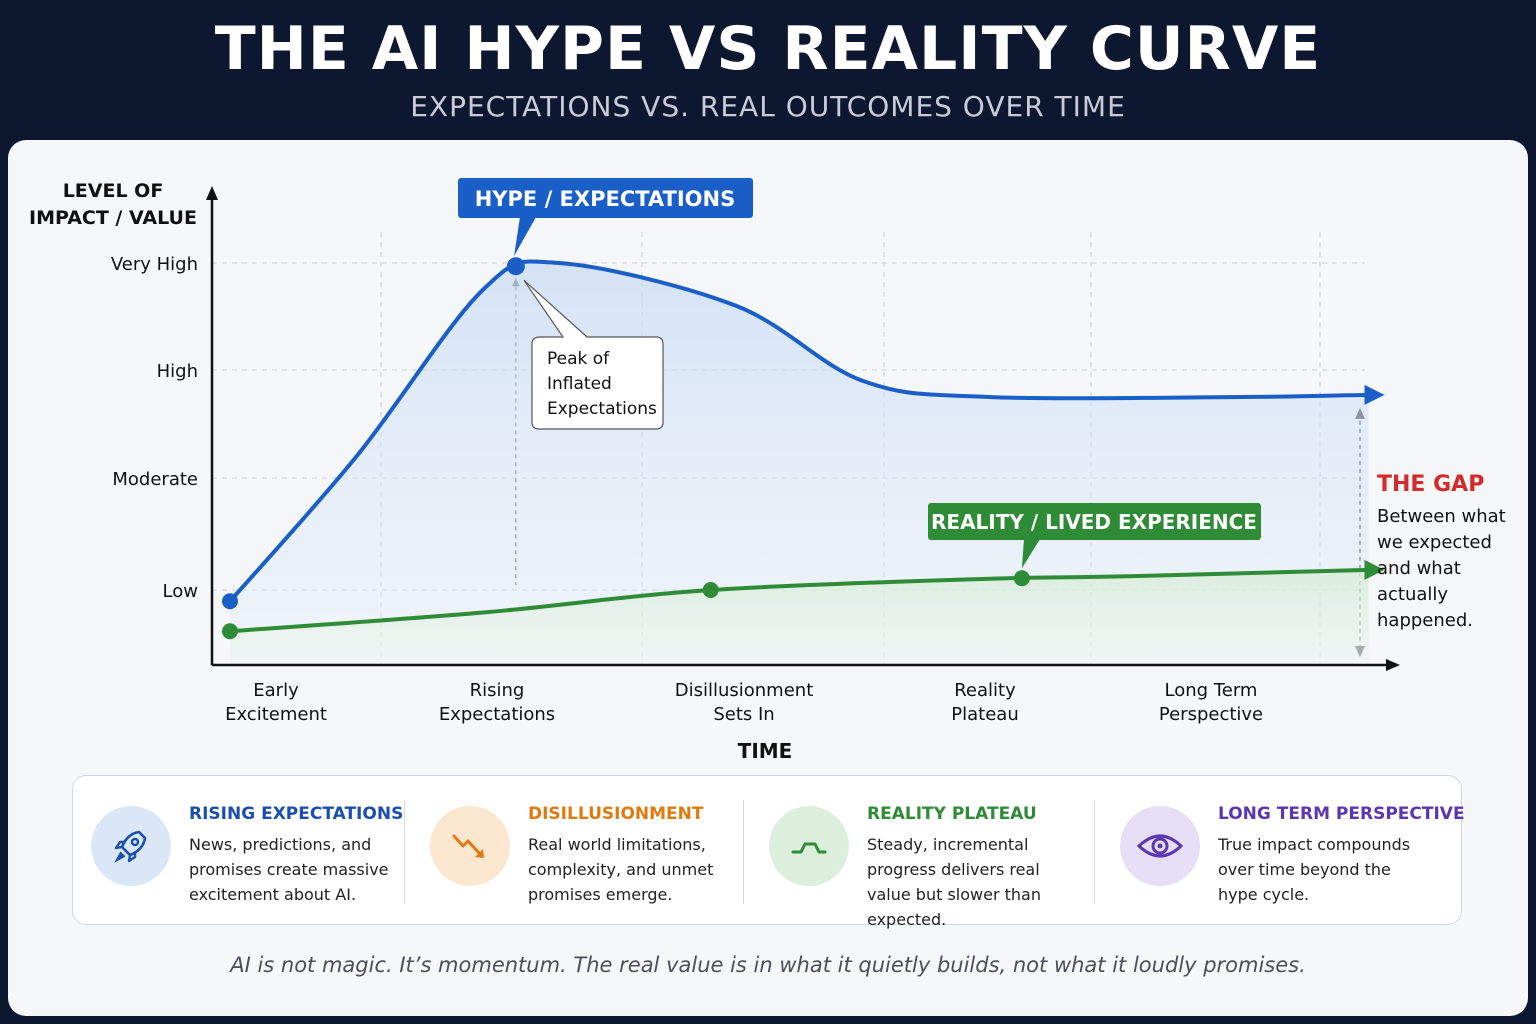  What do you see at coordinates (799, 600) in the screenshot?
I see `reality-line` at bounding box center [799, 600].